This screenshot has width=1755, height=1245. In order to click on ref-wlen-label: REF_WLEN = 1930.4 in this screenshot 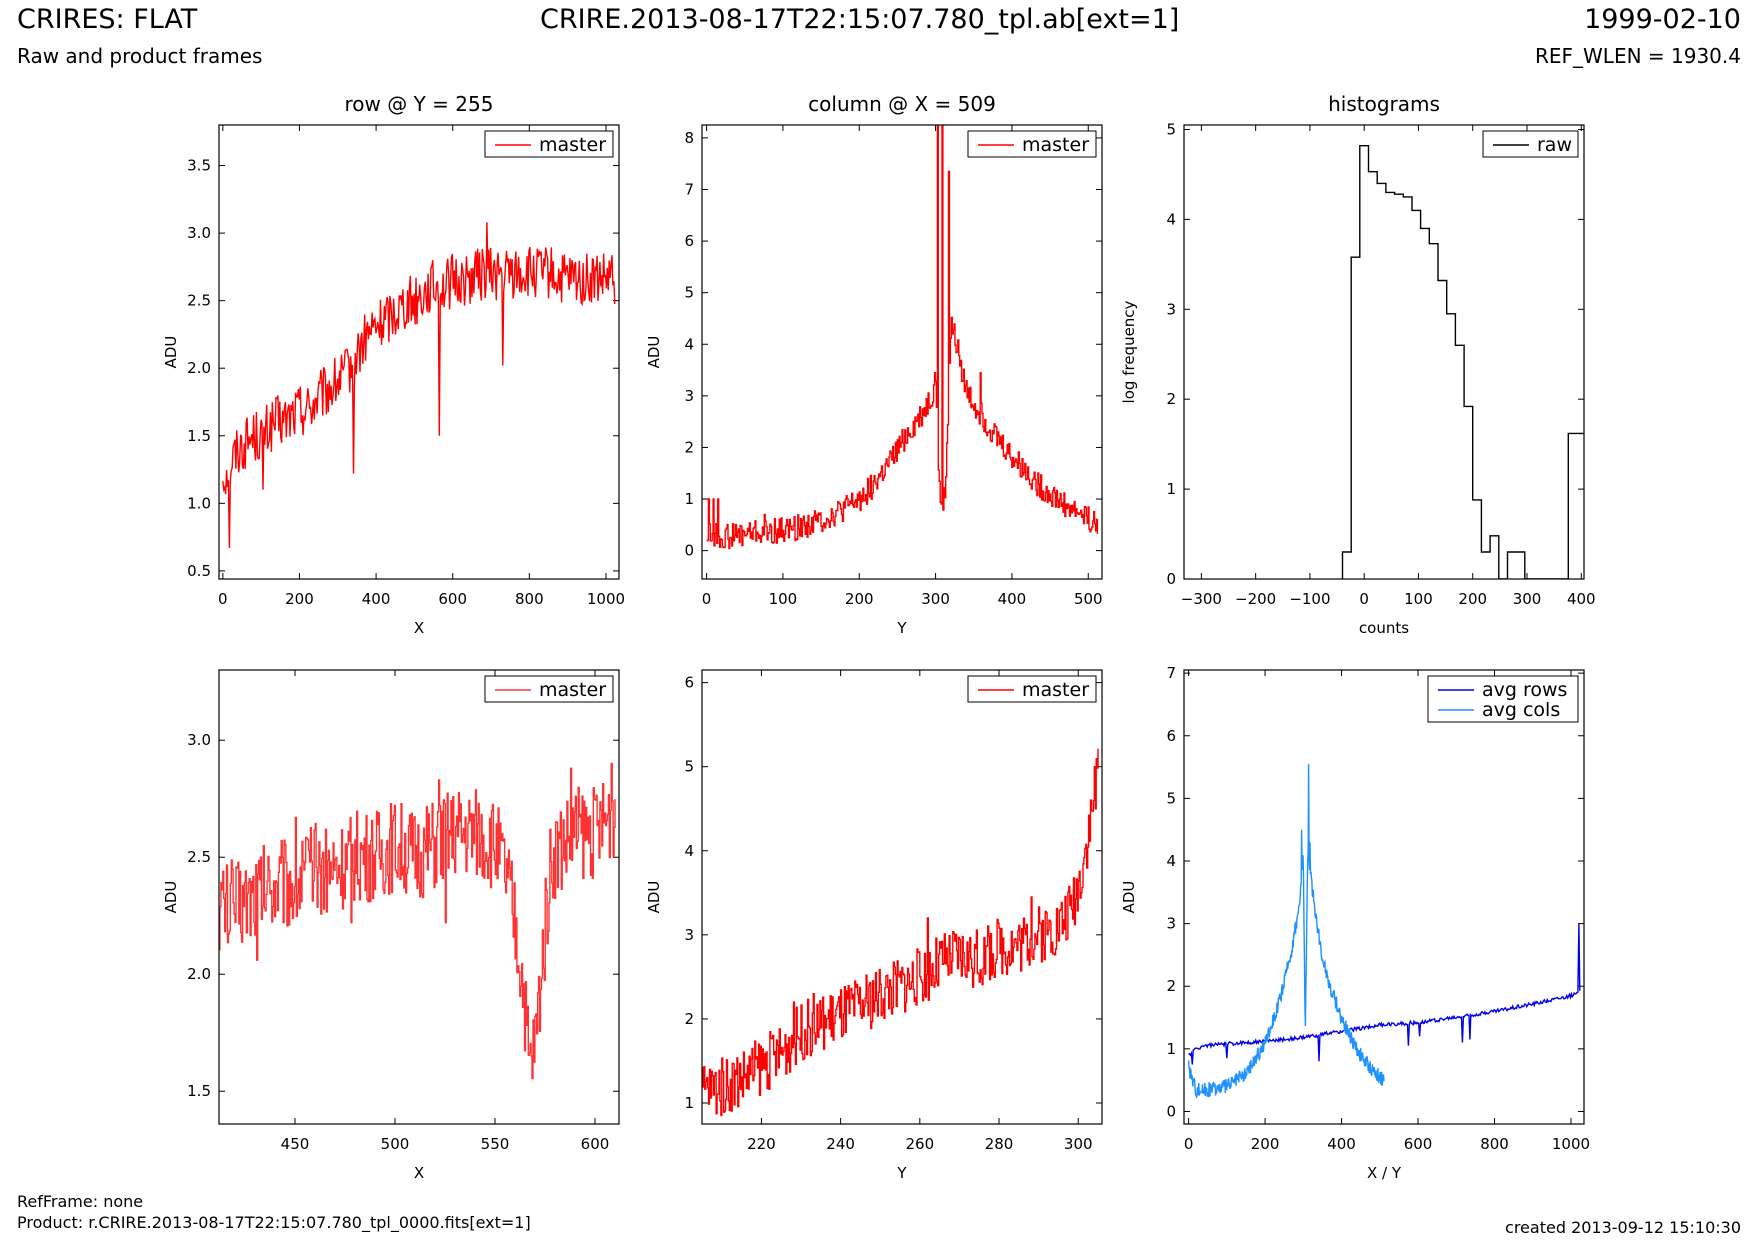, I will do `click(1637, 56)`.